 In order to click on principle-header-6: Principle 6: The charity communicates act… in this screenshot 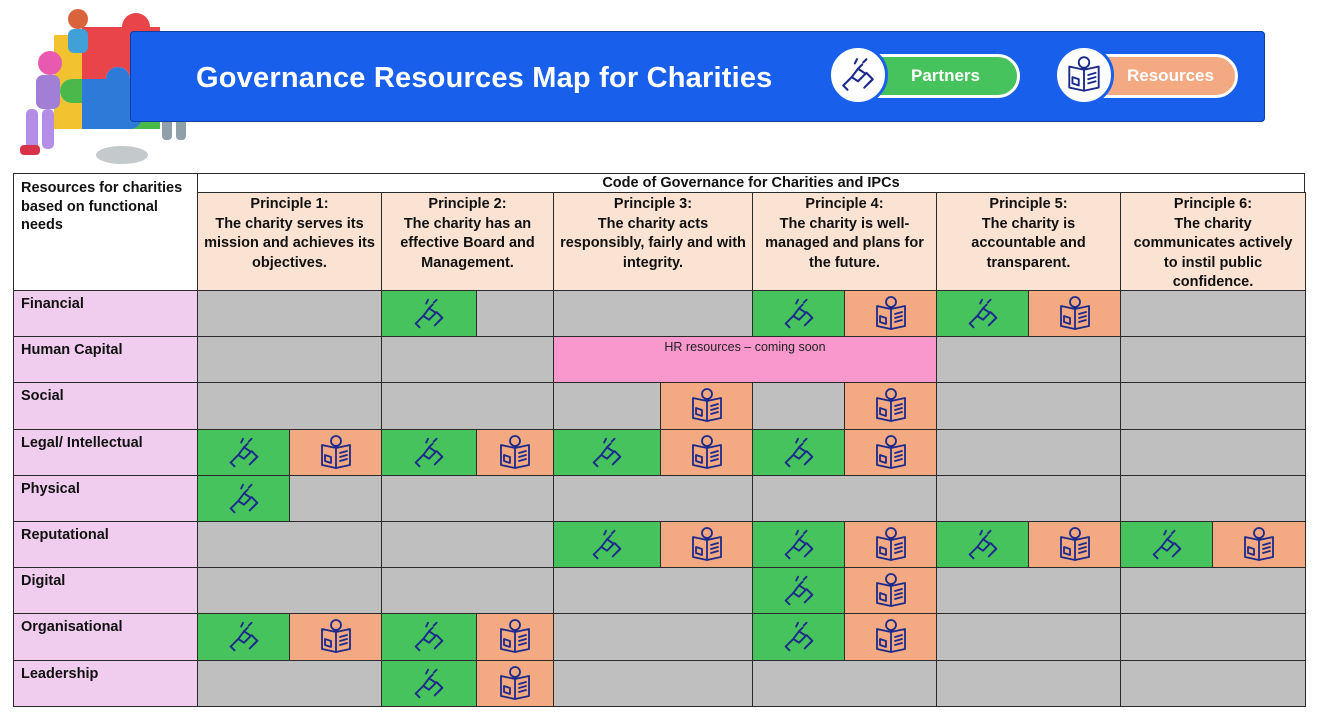, I will do `click(1213, 241)`.